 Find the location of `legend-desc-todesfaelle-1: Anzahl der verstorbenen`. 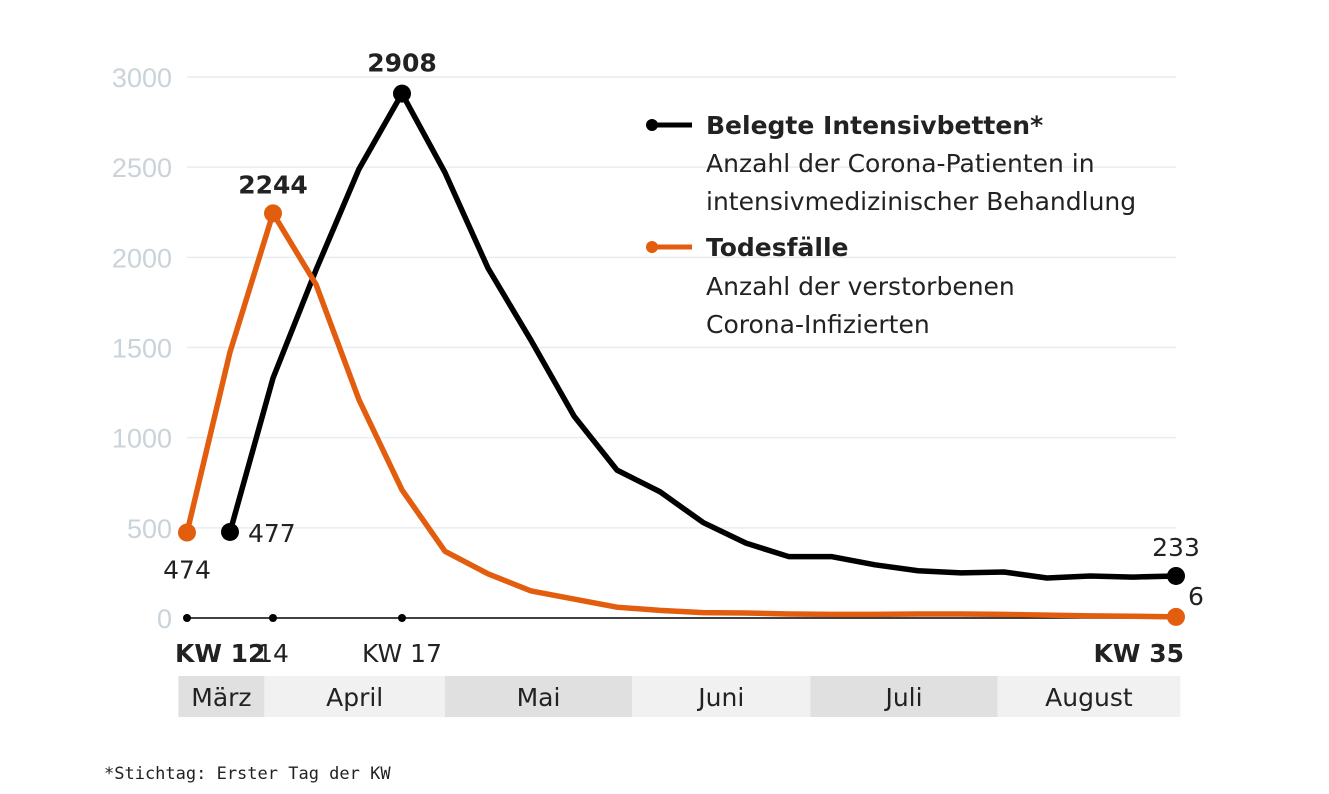

legend-desc-todesfaelle-1: Anzahl der verstorbenen is located at coordinates (860, 286).